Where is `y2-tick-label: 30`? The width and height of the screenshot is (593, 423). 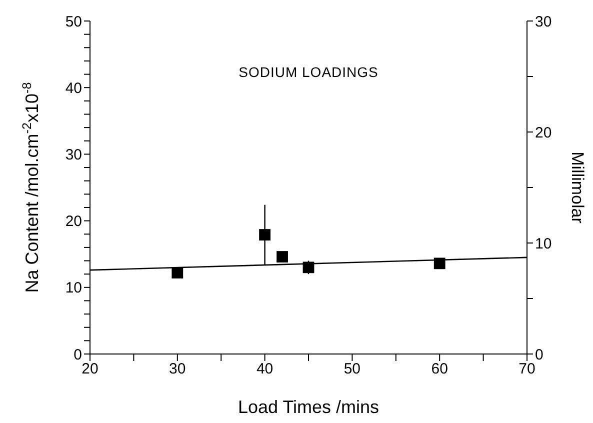
y2-tick-label: 30 is located at coordinates (543, 21).